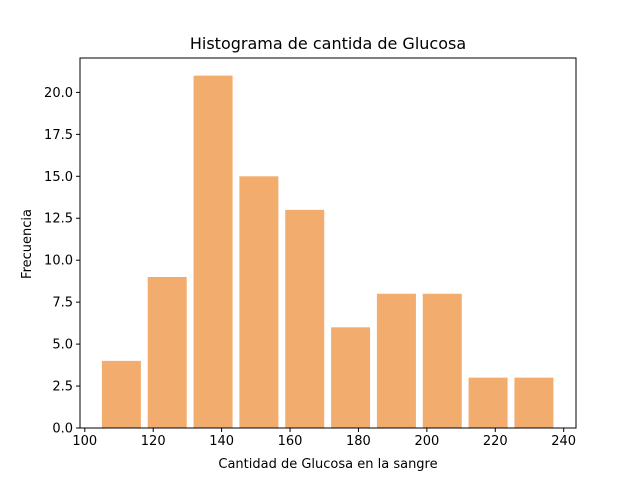  Describe the element at coordinates (58, 93) in the screenshot. I see `y-tick-label: 20.0` at that location.